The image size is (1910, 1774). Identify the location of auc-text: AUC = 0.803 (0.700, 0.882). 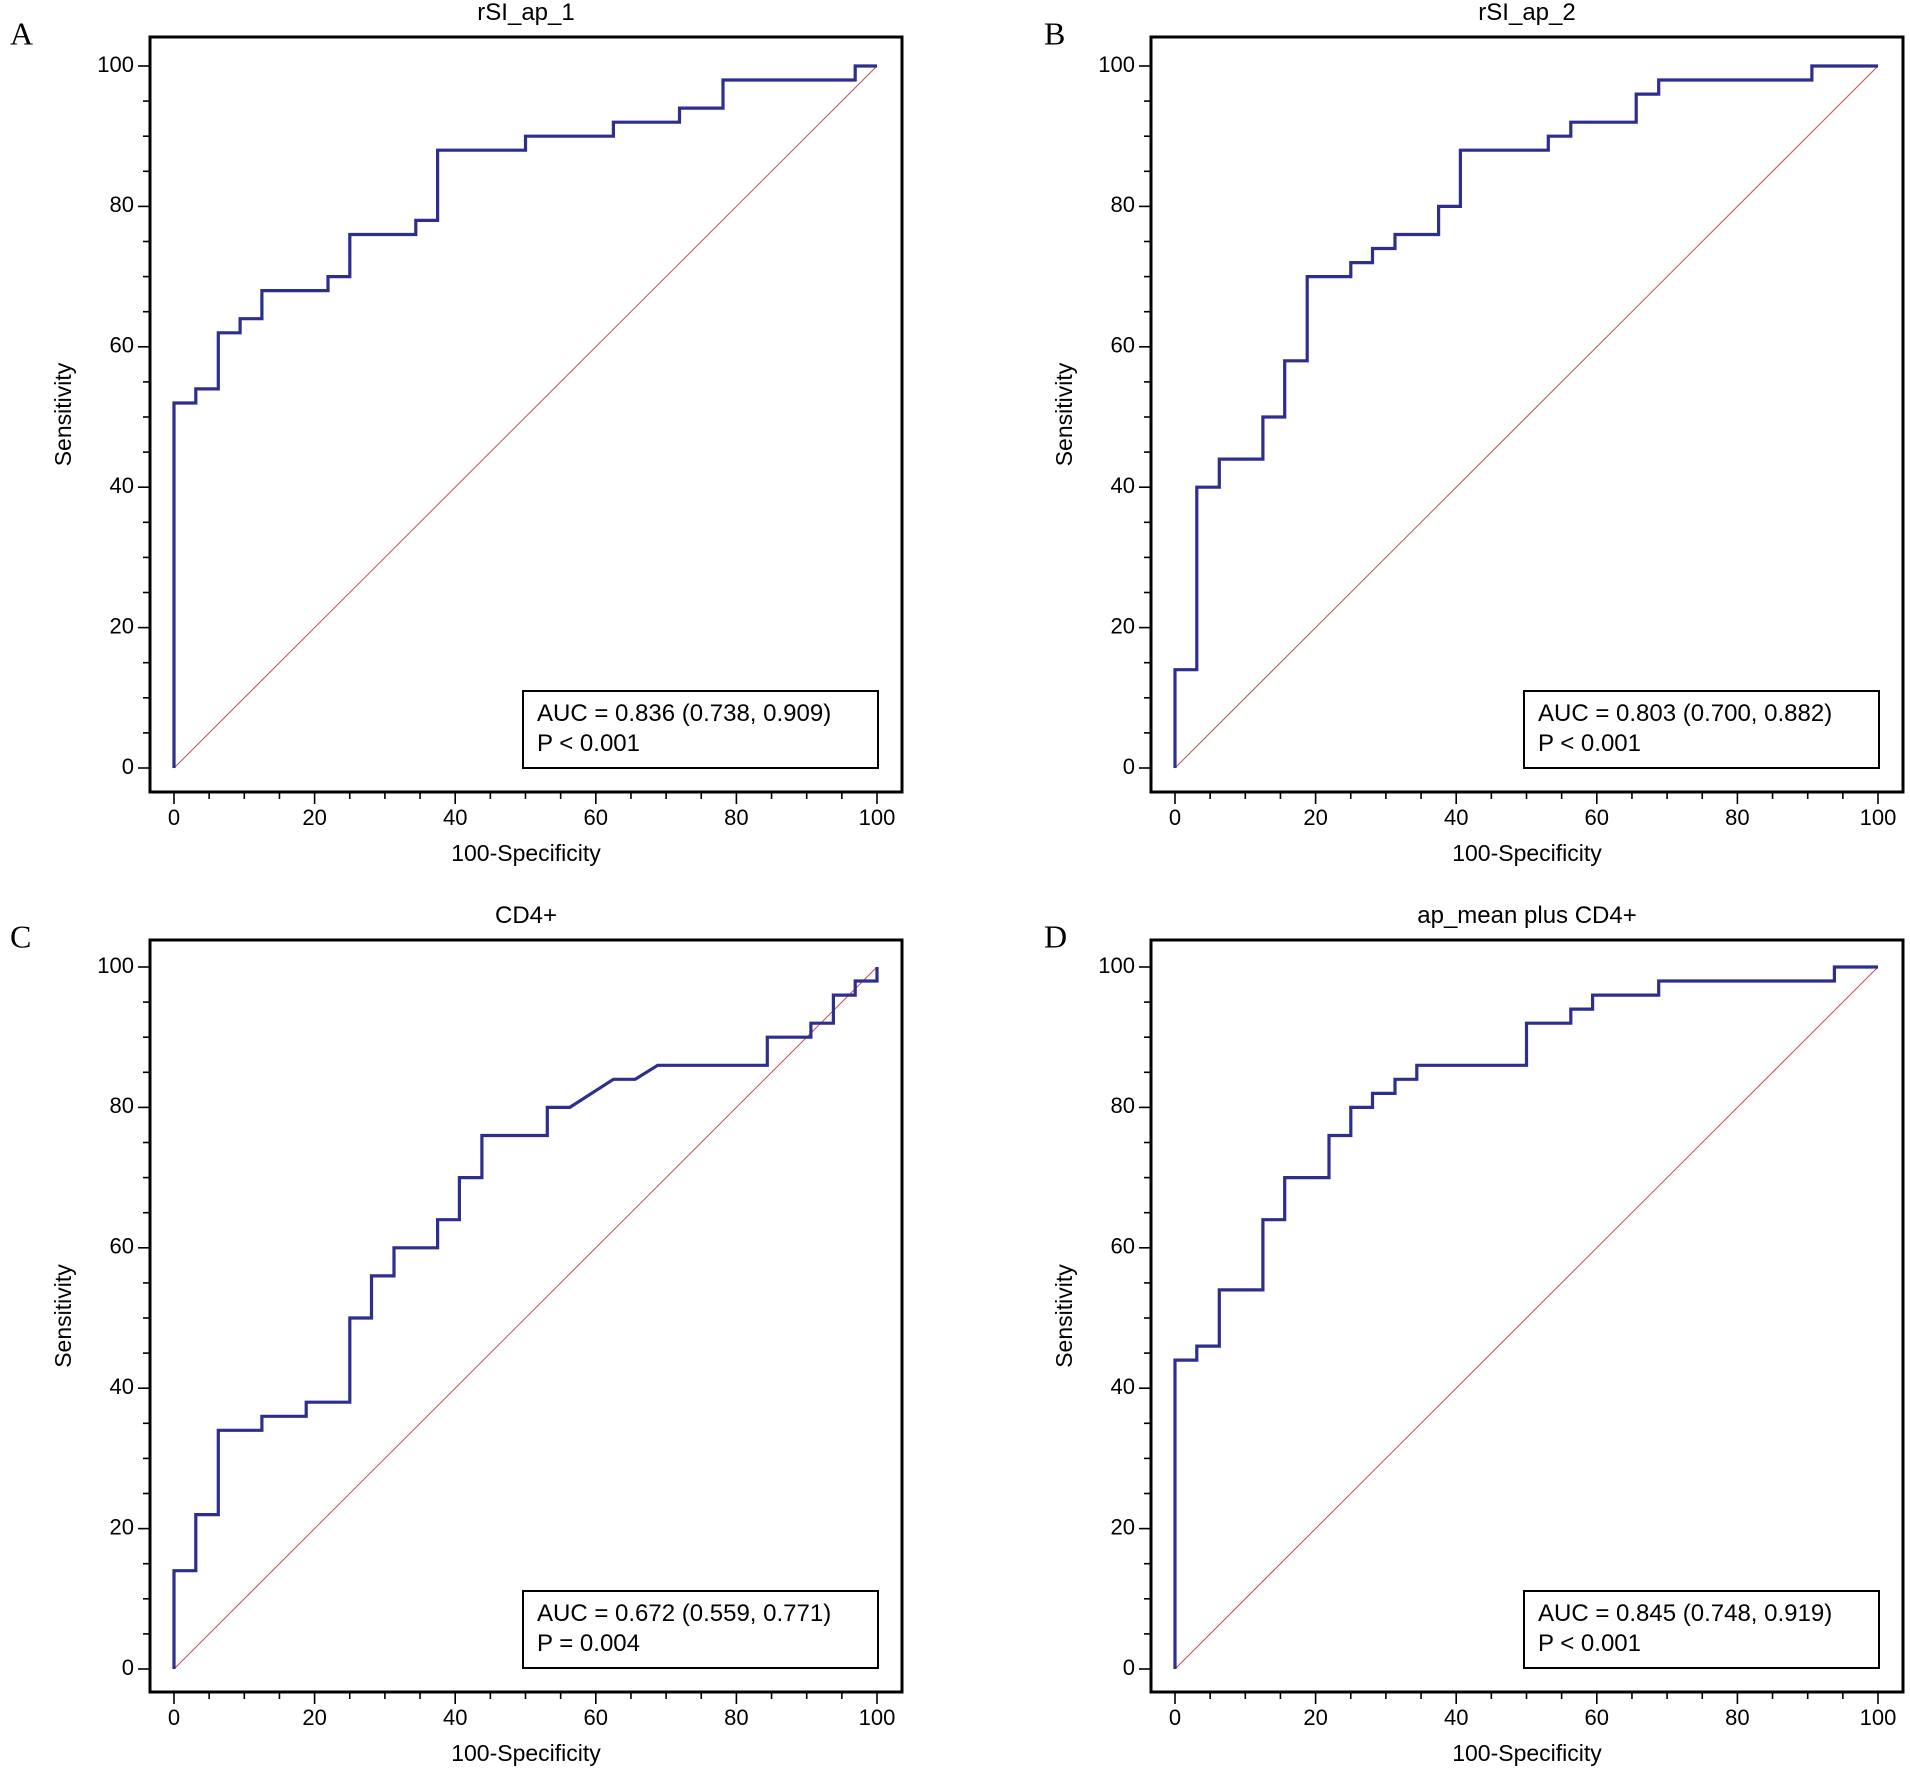
(1685, 713).